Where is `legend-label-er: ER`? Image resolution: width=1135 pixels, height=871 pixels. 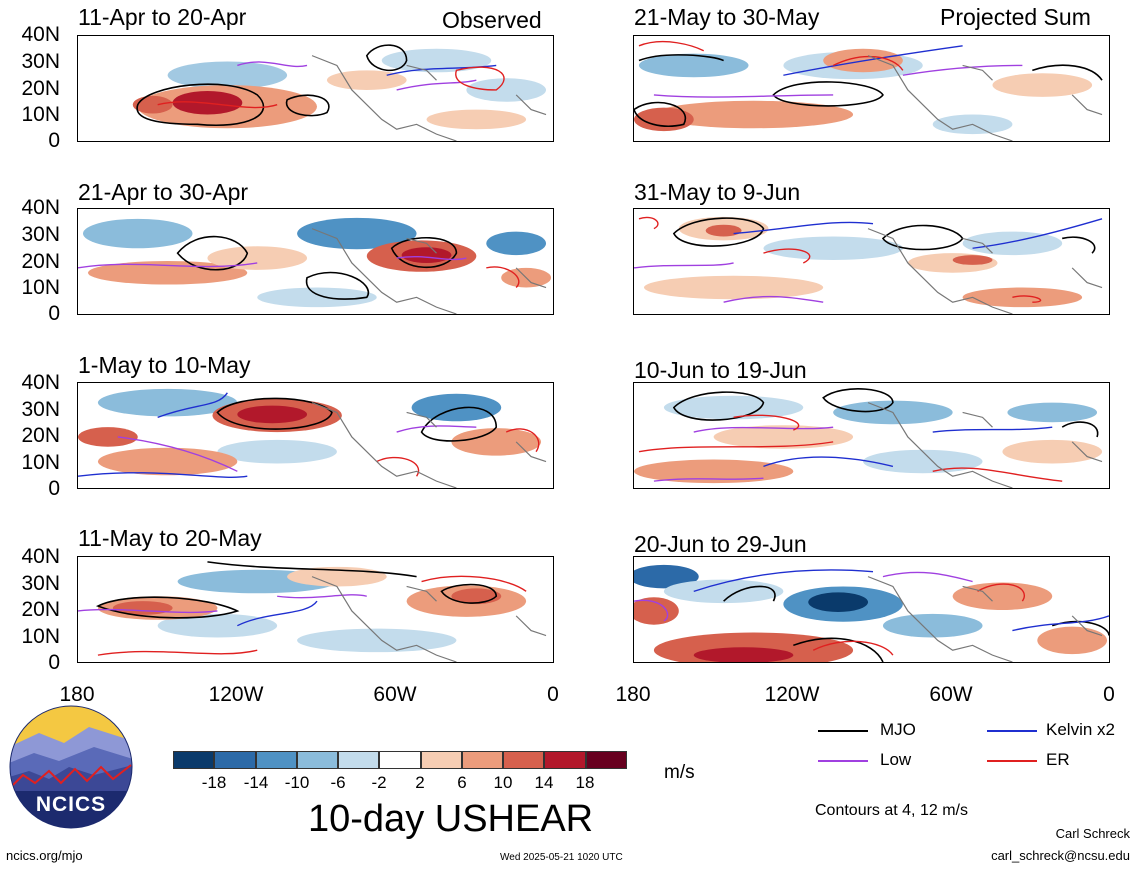
legend-label-er: ER is located at coordinates (1058, 759).